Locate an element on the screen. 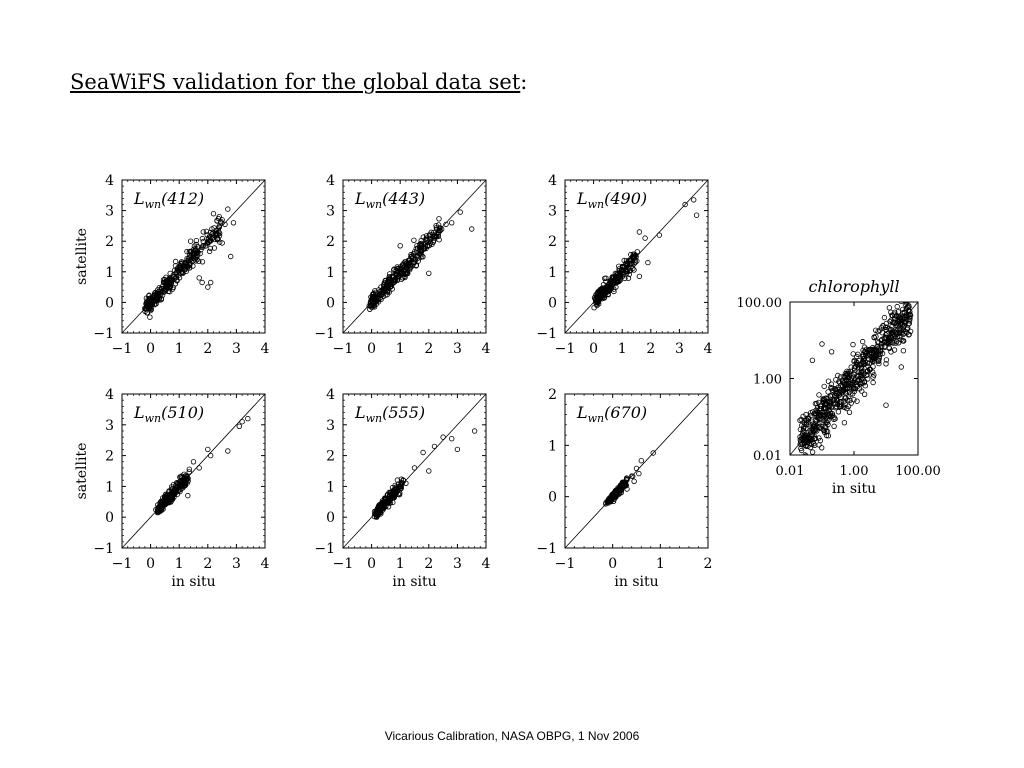  plot-frame is located at coordinates (193, 471).